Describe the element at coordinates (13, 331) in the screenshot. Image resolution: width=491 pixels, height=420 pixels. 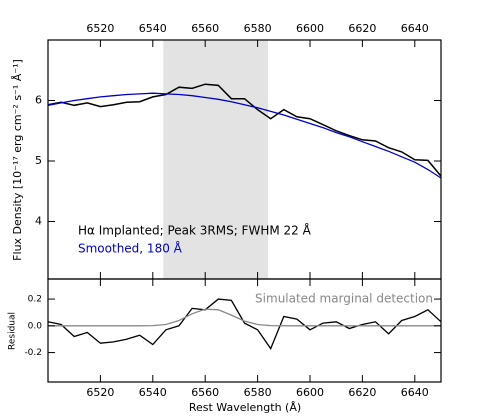
I see `y-axis-label: Residual` at that location.